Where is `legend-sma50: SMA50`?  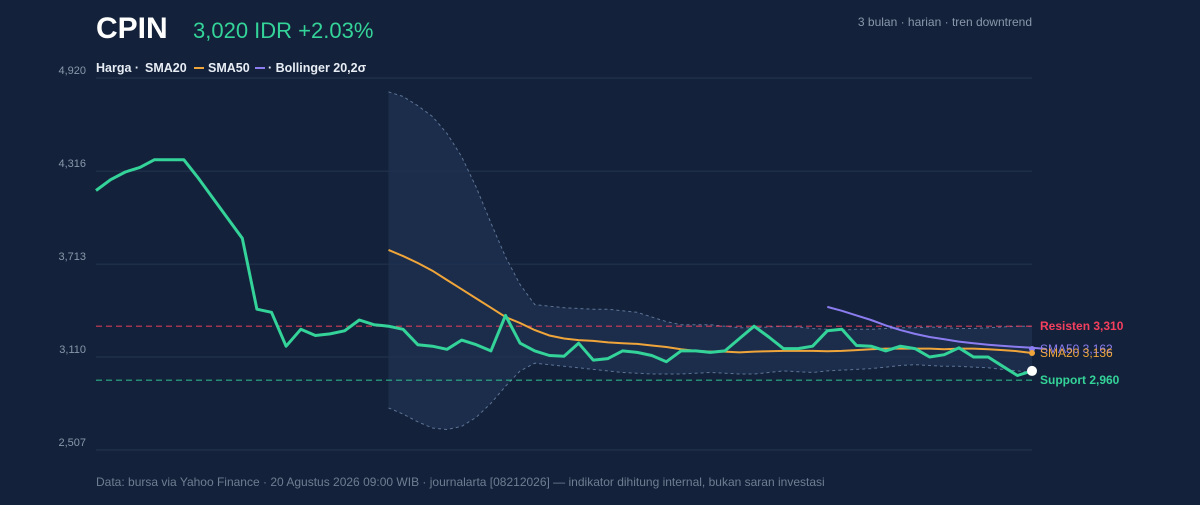
legend-sma50: SMA50 is located at coordinates (229, 68).